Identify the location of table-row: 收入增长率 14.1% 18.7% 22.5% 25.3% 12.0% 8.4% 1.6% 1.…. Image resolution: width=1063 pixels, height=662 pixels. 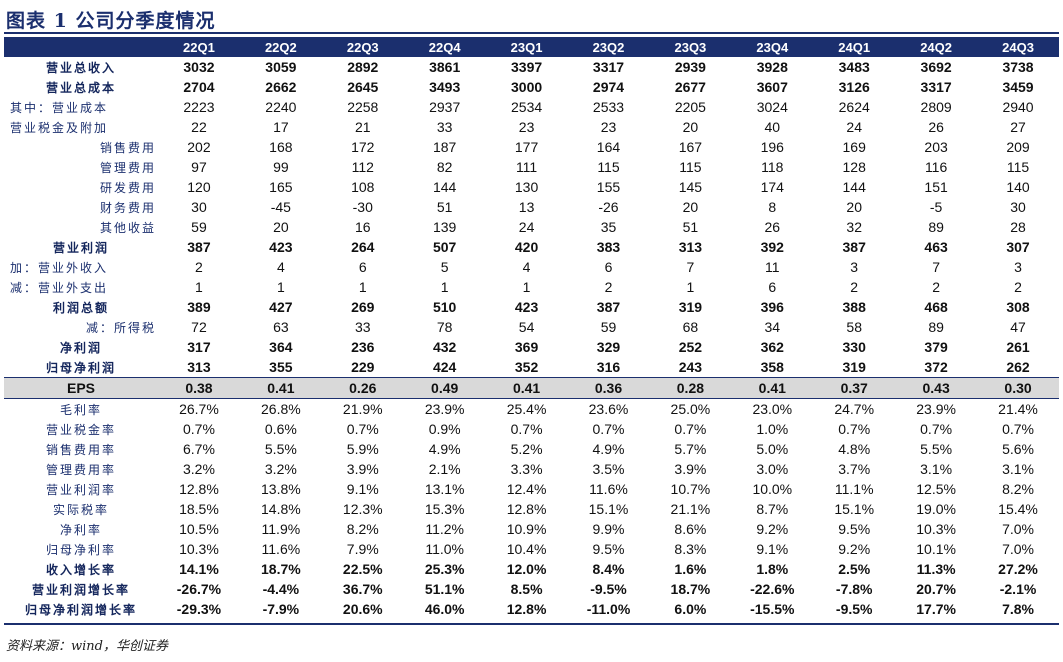
(531, 569).